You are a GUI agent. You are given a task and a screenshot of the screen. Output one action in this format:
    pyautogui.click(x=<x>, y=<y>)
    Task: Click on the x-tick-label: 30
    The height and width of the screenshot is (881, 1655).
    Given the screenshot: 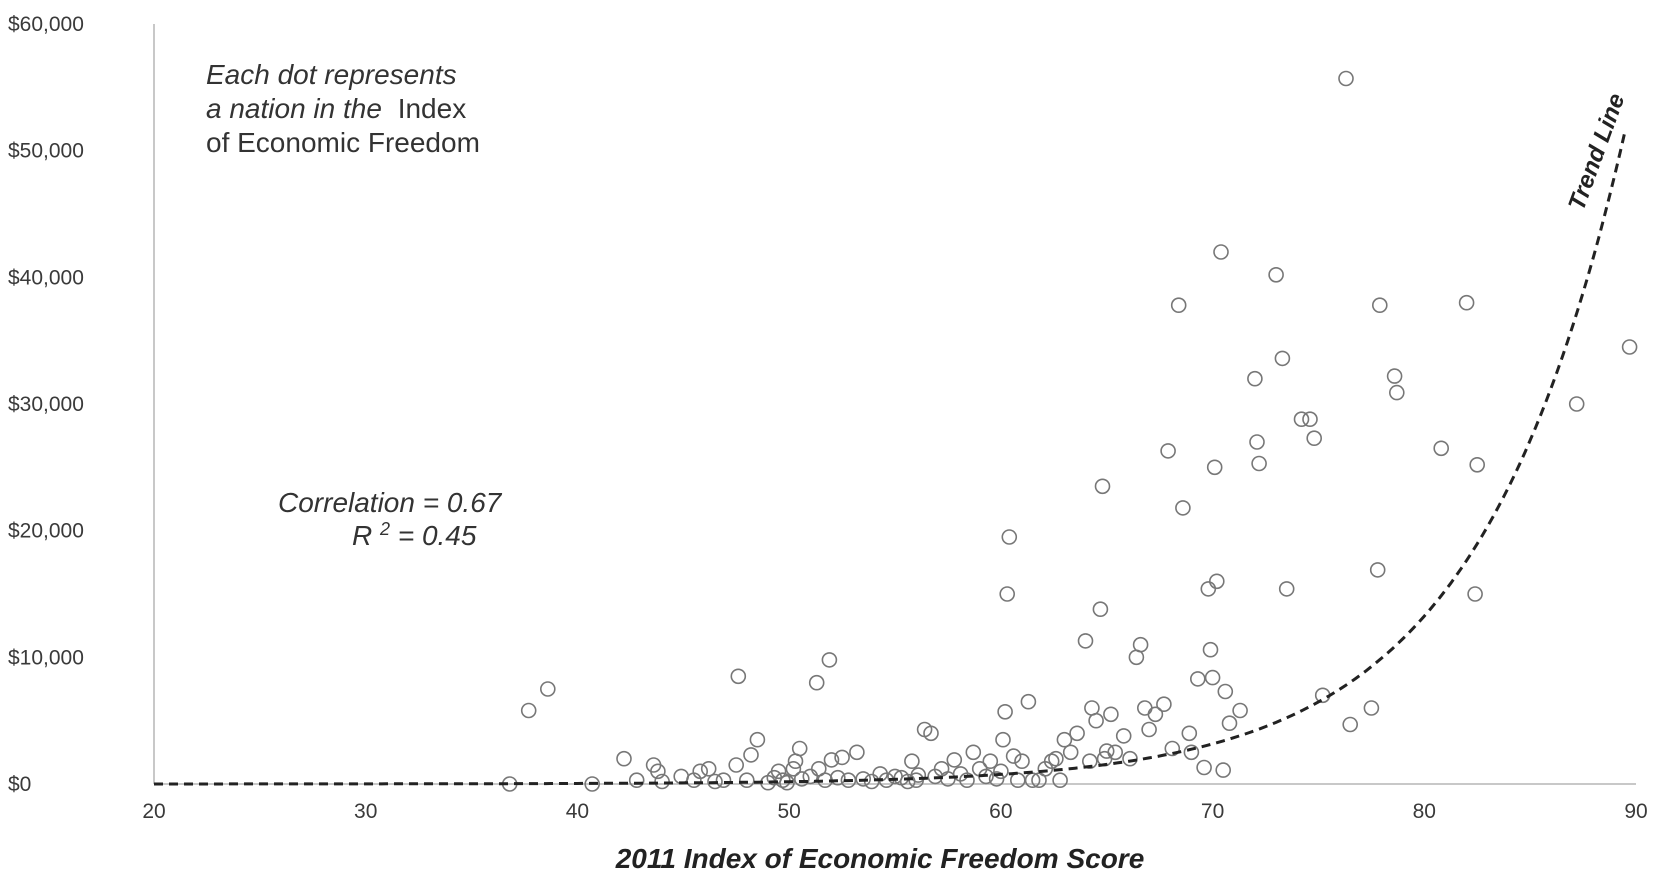 What is the action you would take?
    pyautogui.click(x=365, y=811)
    